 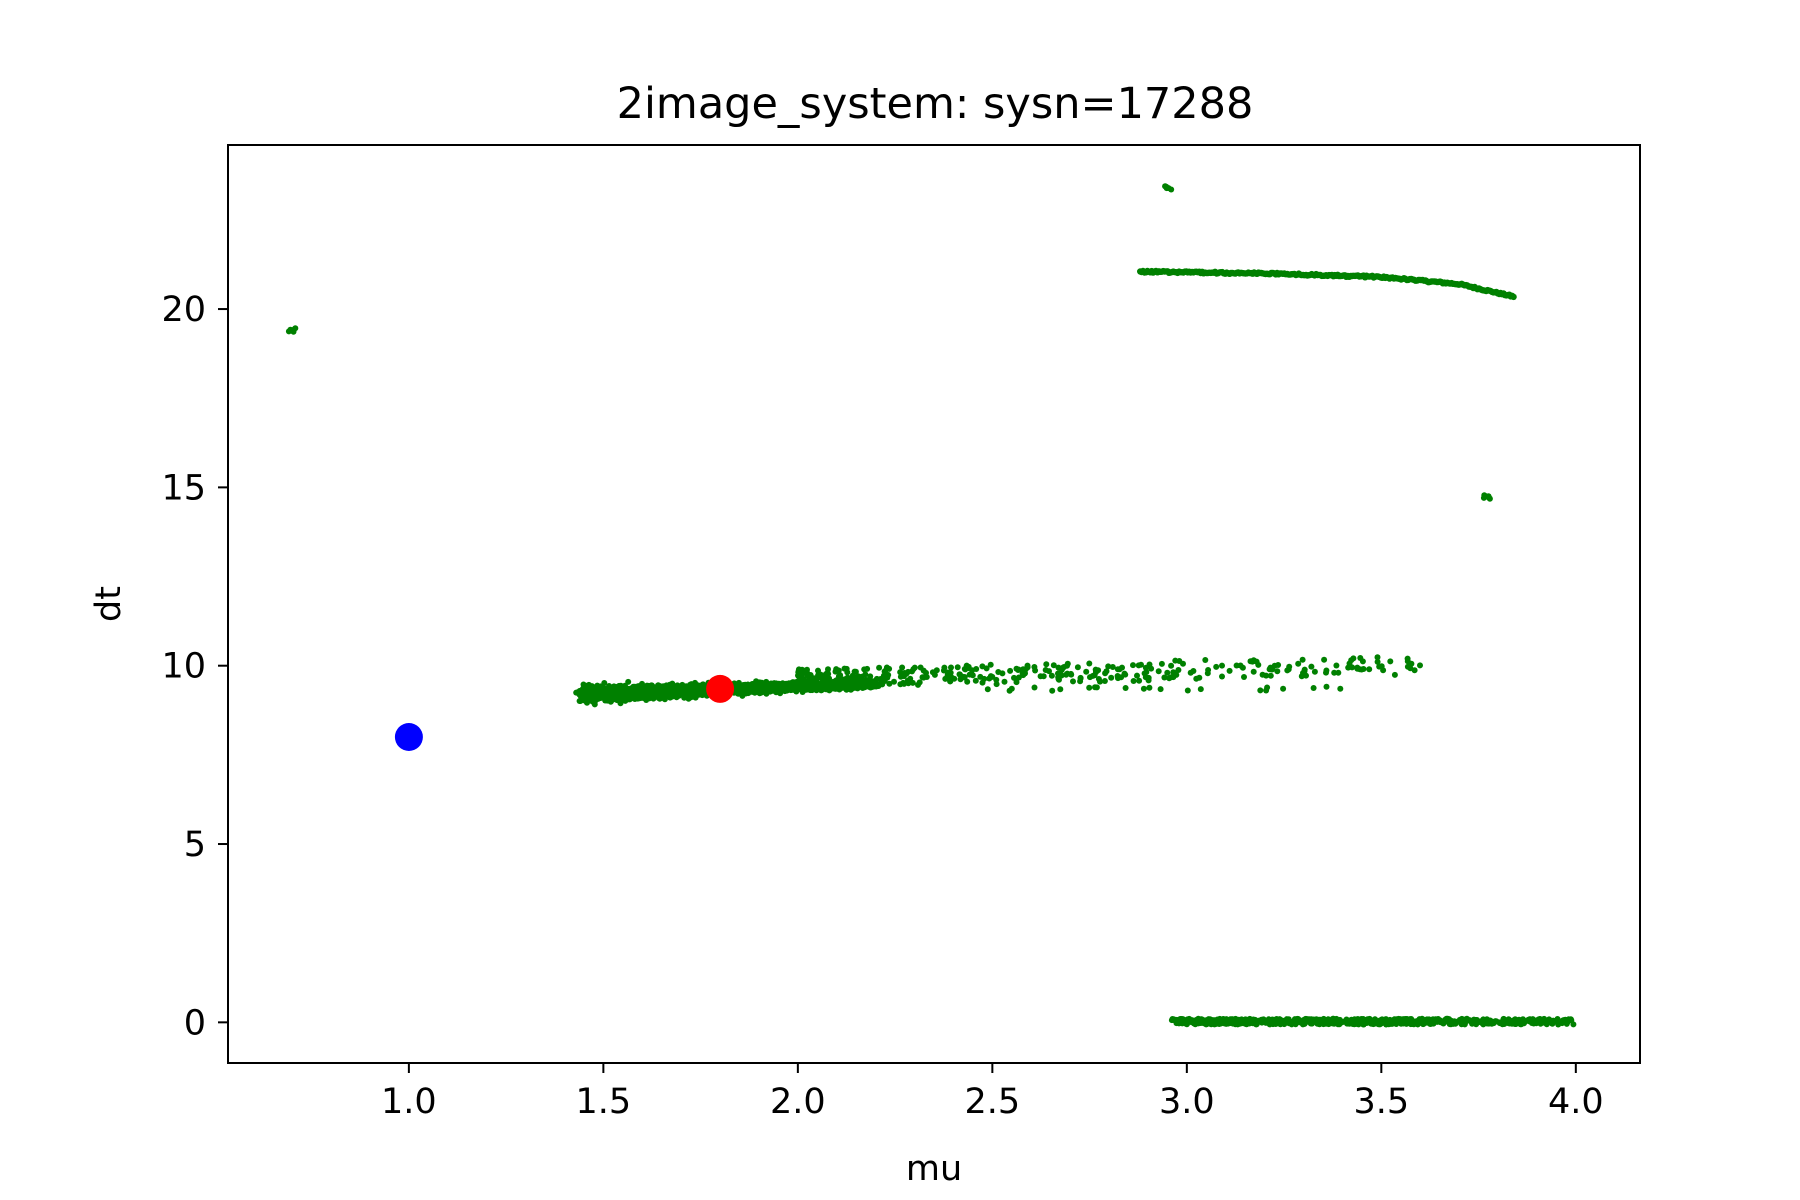 What do you see at coordinates (992, 1092) in the screenshot?
I see `x-axis: 1.0 1.5 2.0 2.5 3.0 3.5 4.0` at bounding box center [992, 1092].